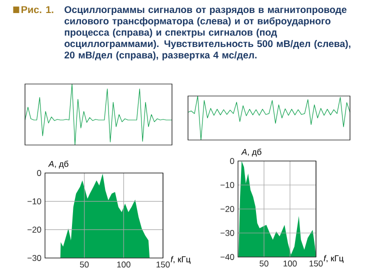  Describe the element at coordinates (227, 257) in the screenshot. I see `y-tick-label: −40` at that location.